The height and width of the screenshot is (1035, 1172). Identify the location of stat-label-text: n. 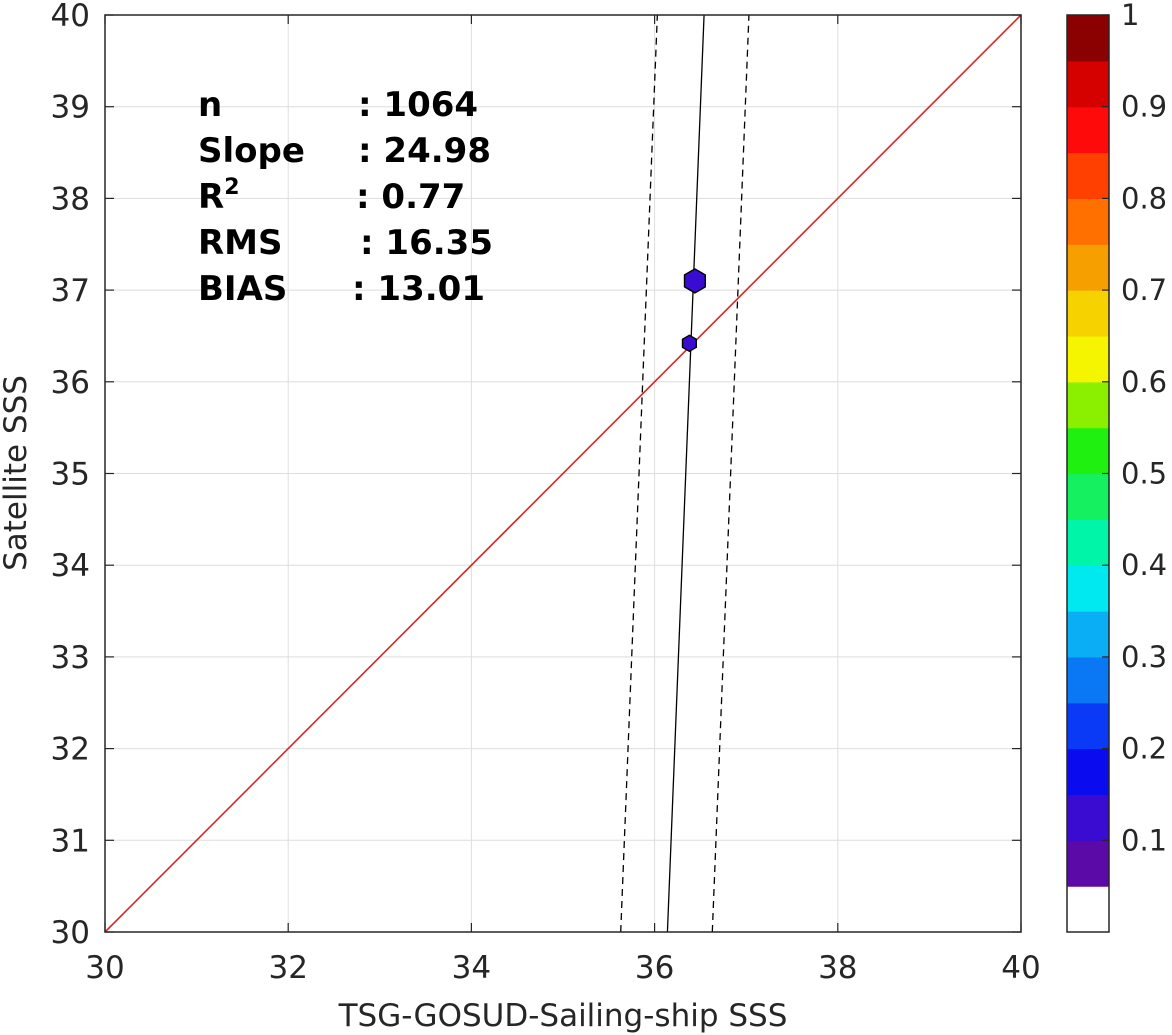
(210, 105).